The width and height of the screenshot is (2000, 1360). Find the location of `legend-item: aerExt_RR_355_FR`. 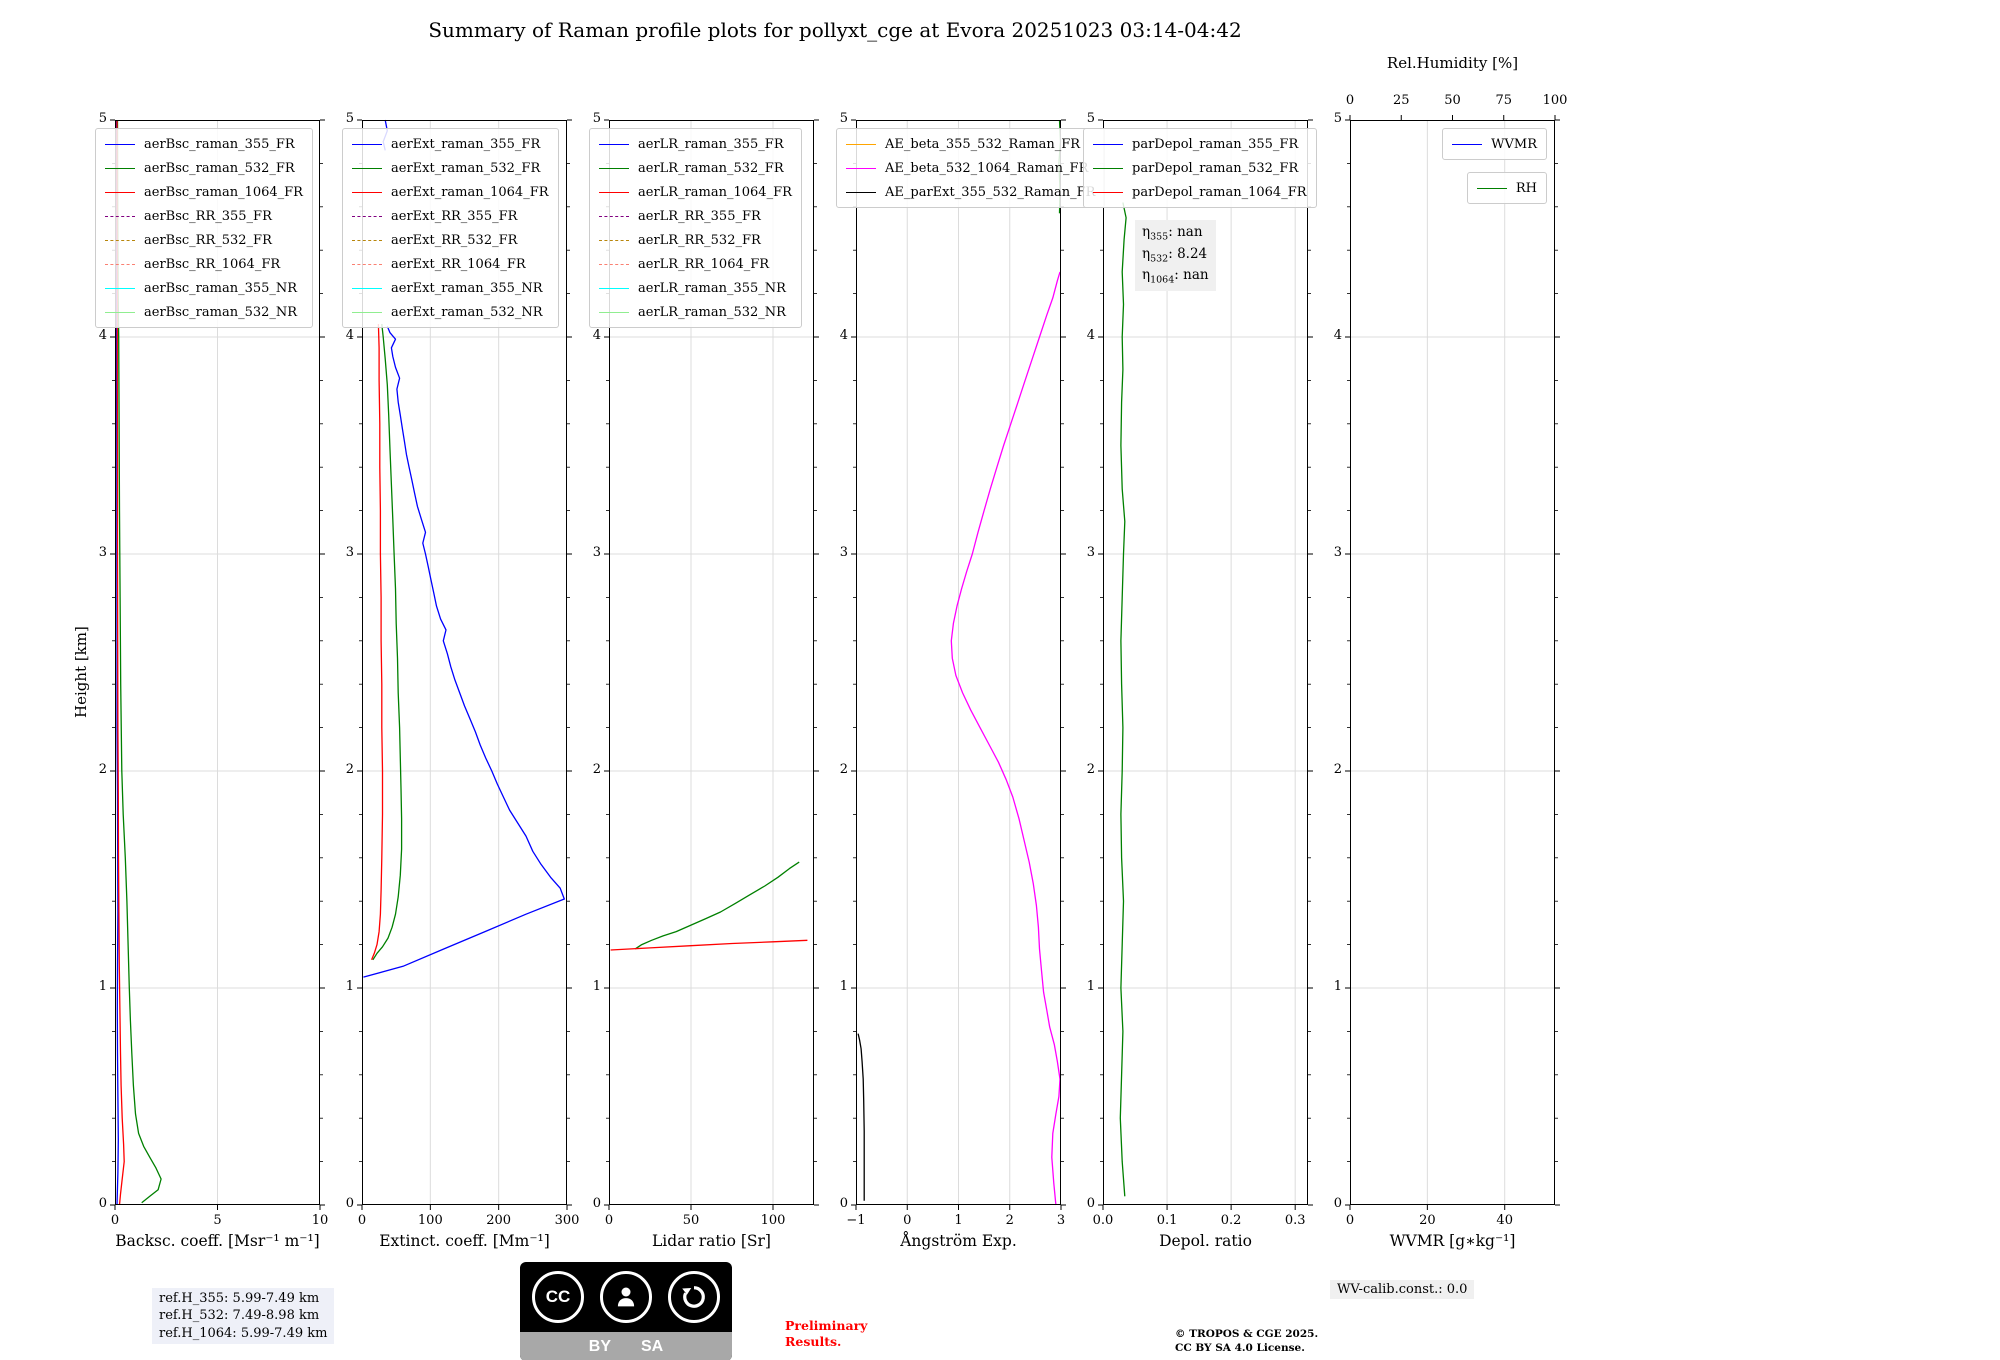

legend-item: aerExt_RR_355_FR is located at coordinates (450, 216).